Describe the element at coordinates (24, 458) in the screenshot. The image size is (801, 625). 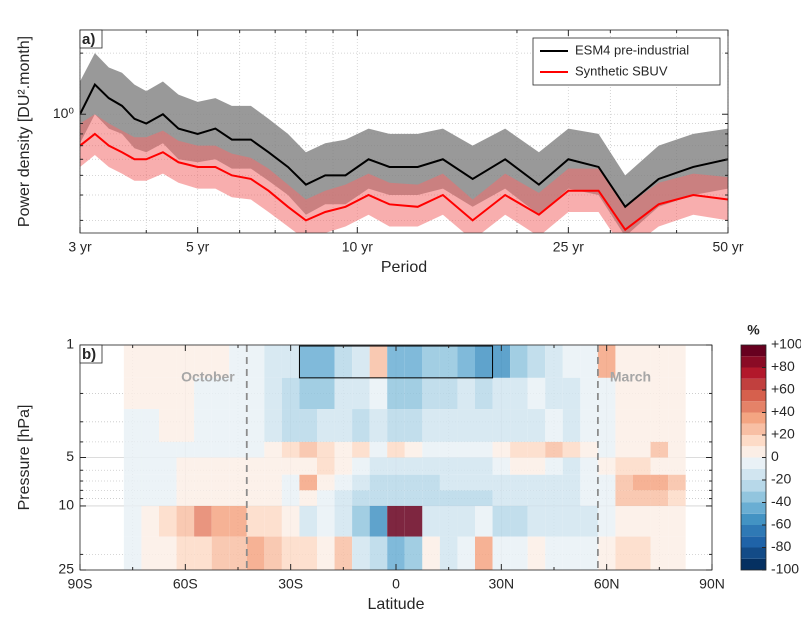
I see `y-axis-label: Pressure [hPa]` at that location.